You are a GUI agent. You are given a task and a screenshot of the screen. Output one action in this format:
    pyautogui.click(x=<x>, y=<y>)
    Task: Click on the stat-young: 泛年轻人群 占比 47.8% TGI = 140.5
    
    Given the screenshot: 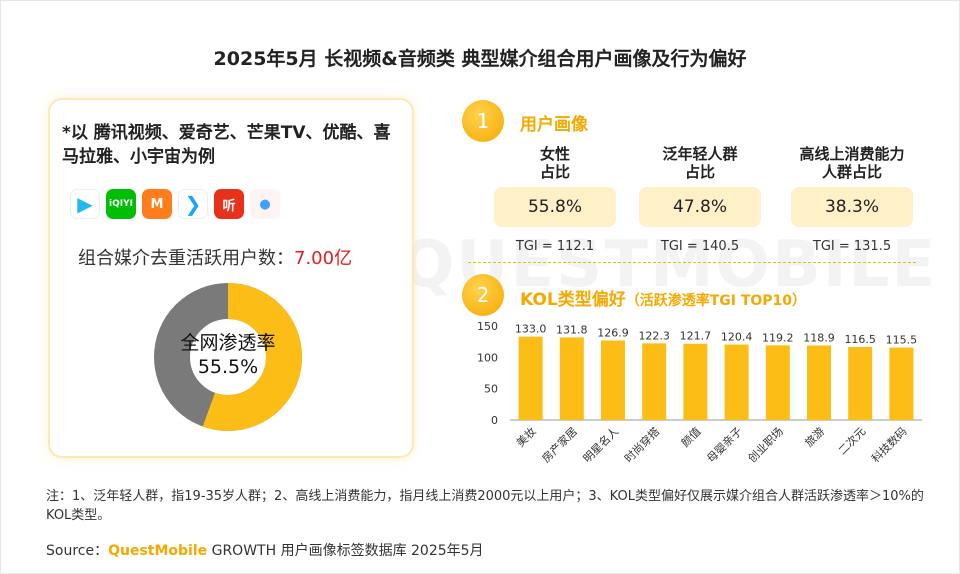 What is the action you would take?
    pyautogui.click(x=700, y=199)
    